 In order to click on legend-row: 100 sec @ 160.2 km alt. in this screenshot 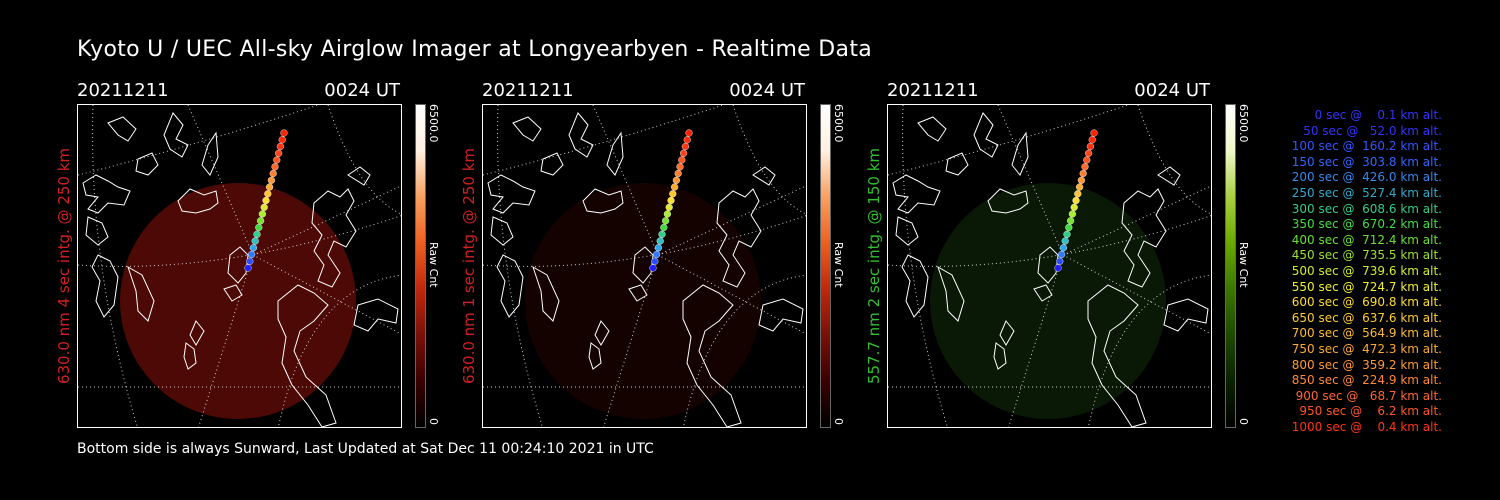, I will do `click(1364, 146)`.